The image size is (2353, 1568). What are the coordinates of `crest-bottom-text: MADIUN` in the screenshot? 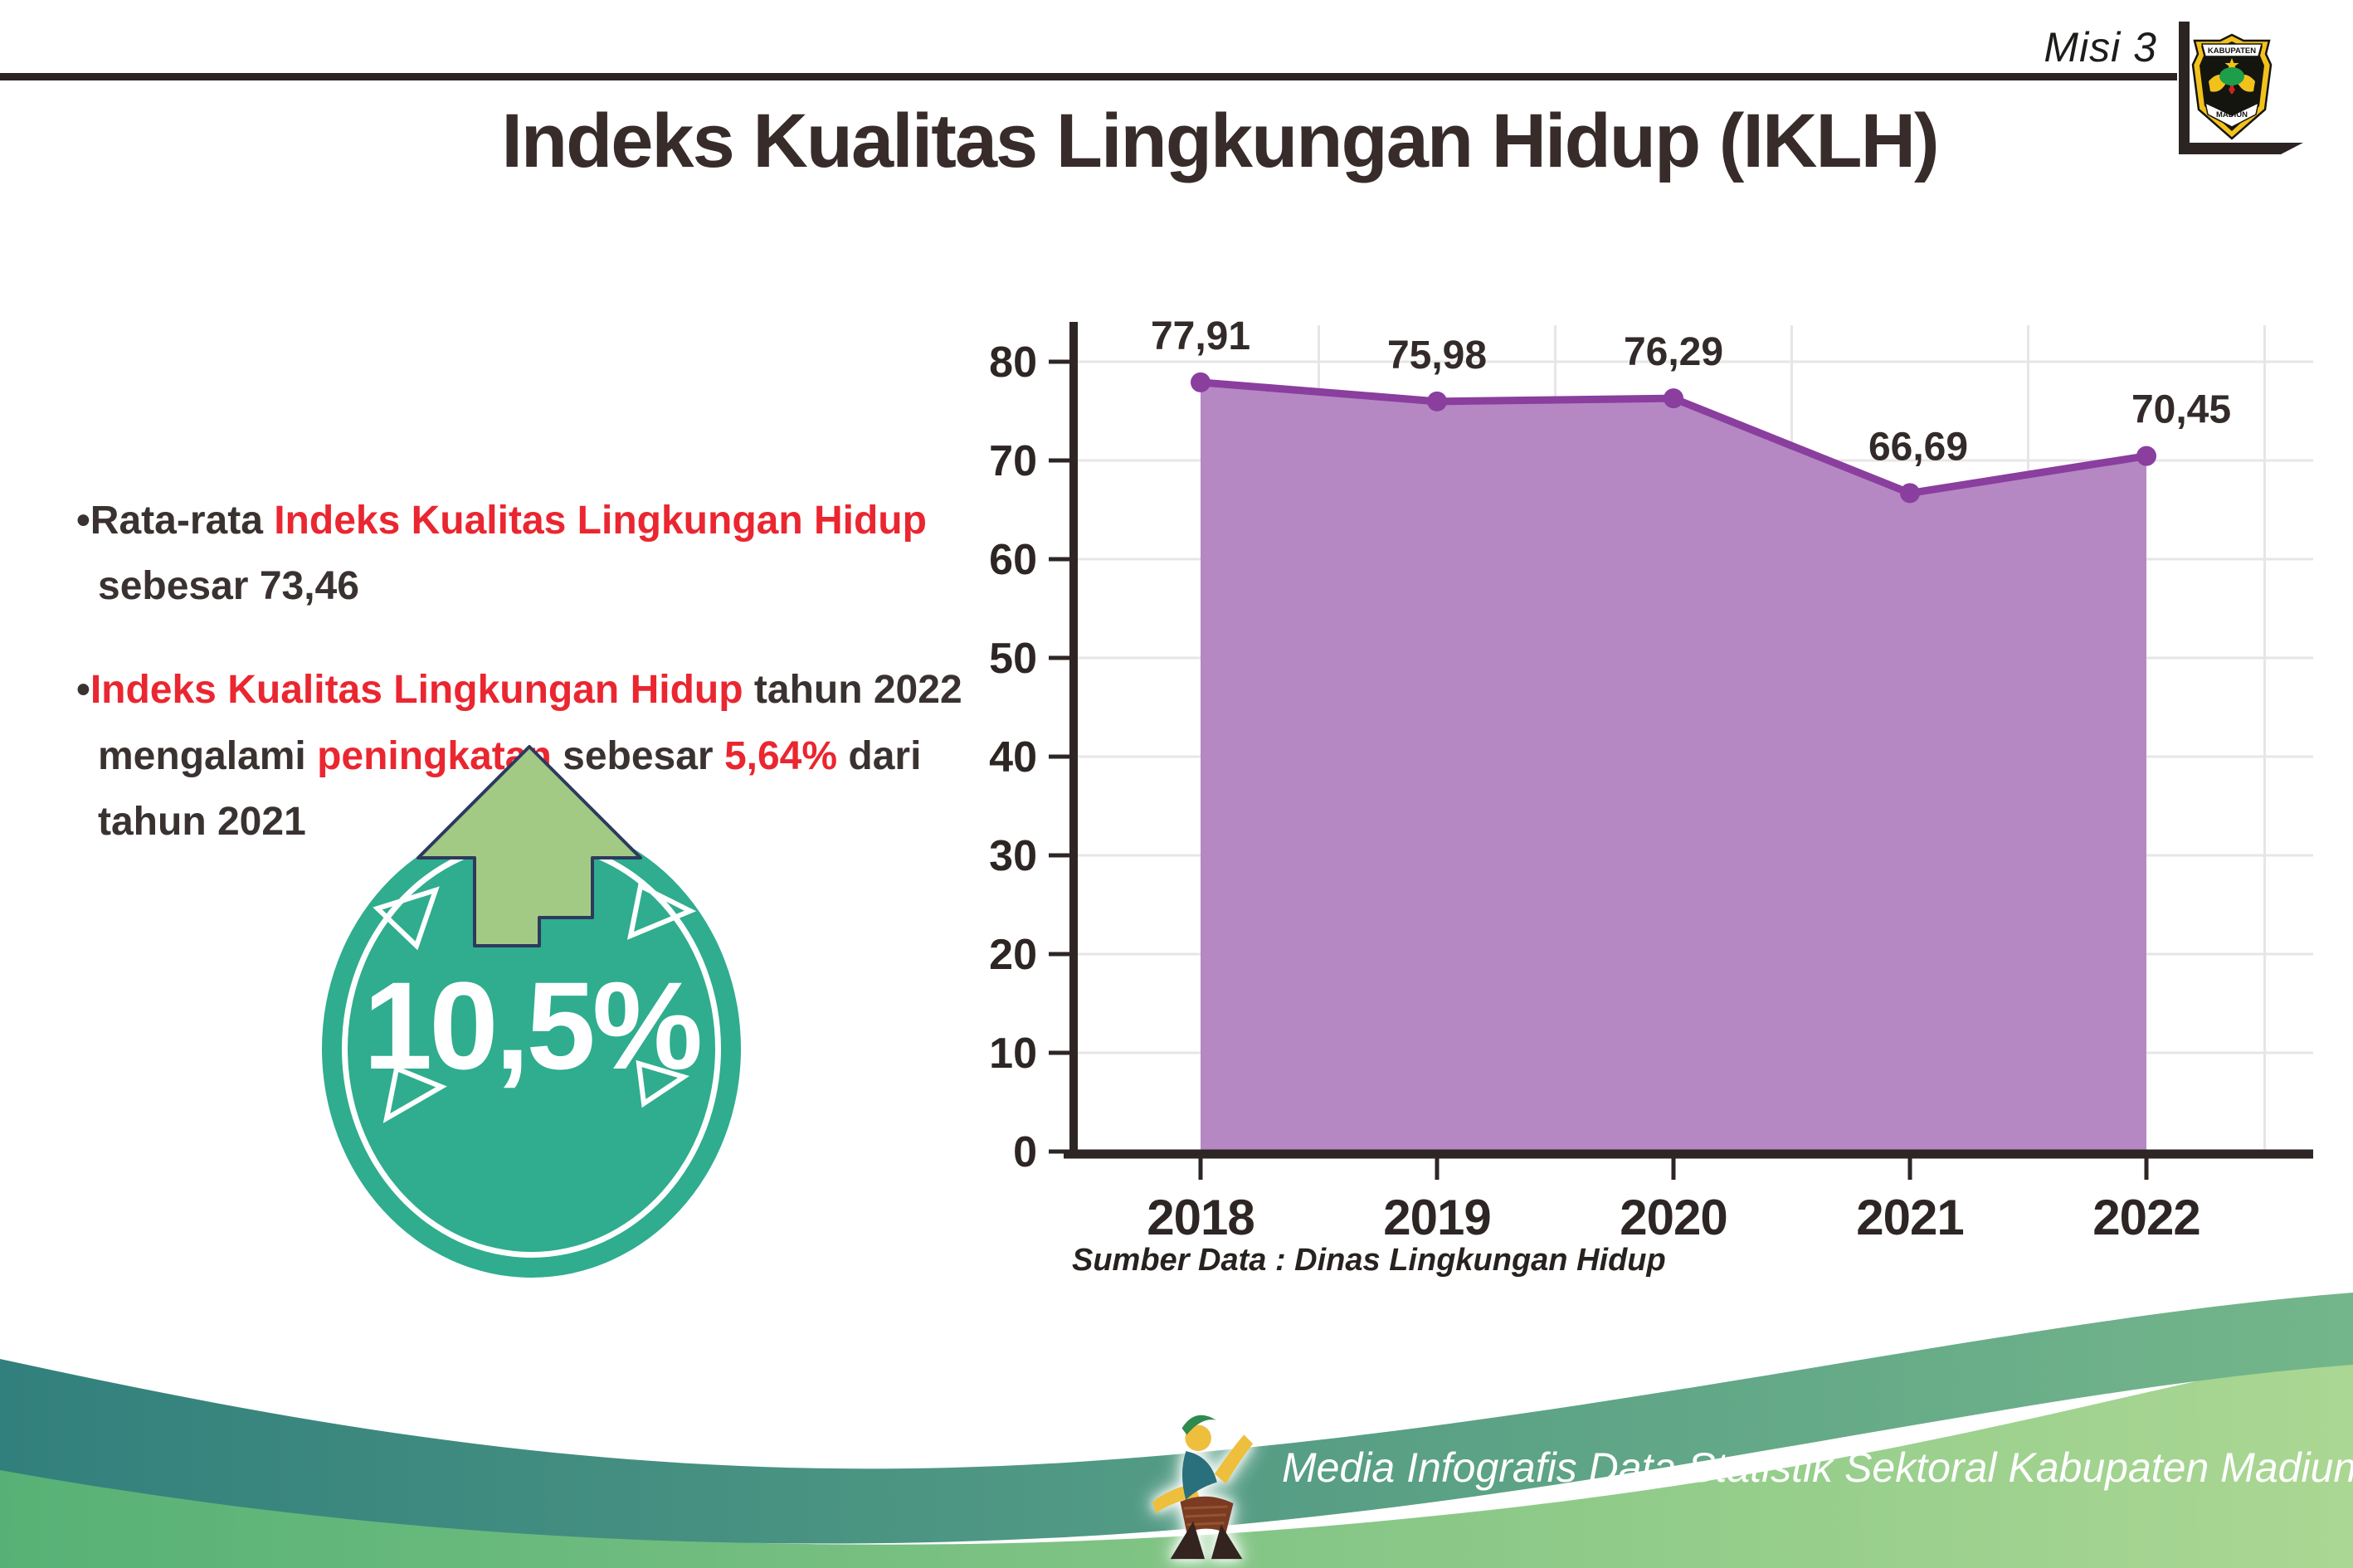 It's located at (2232, 114).